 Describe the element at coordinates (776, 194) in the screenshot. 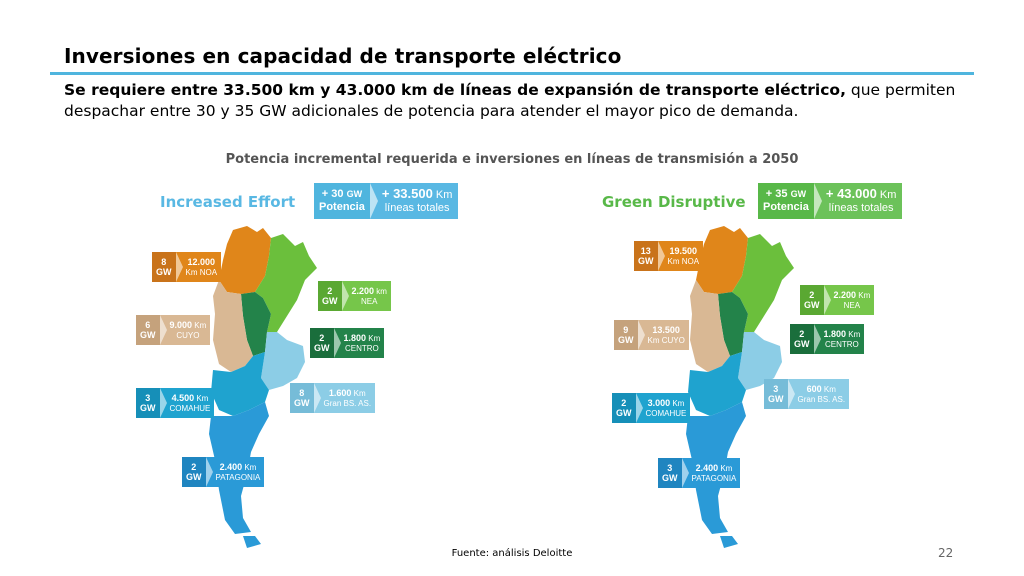

I see `summary-gw-value: + 35` at that location.